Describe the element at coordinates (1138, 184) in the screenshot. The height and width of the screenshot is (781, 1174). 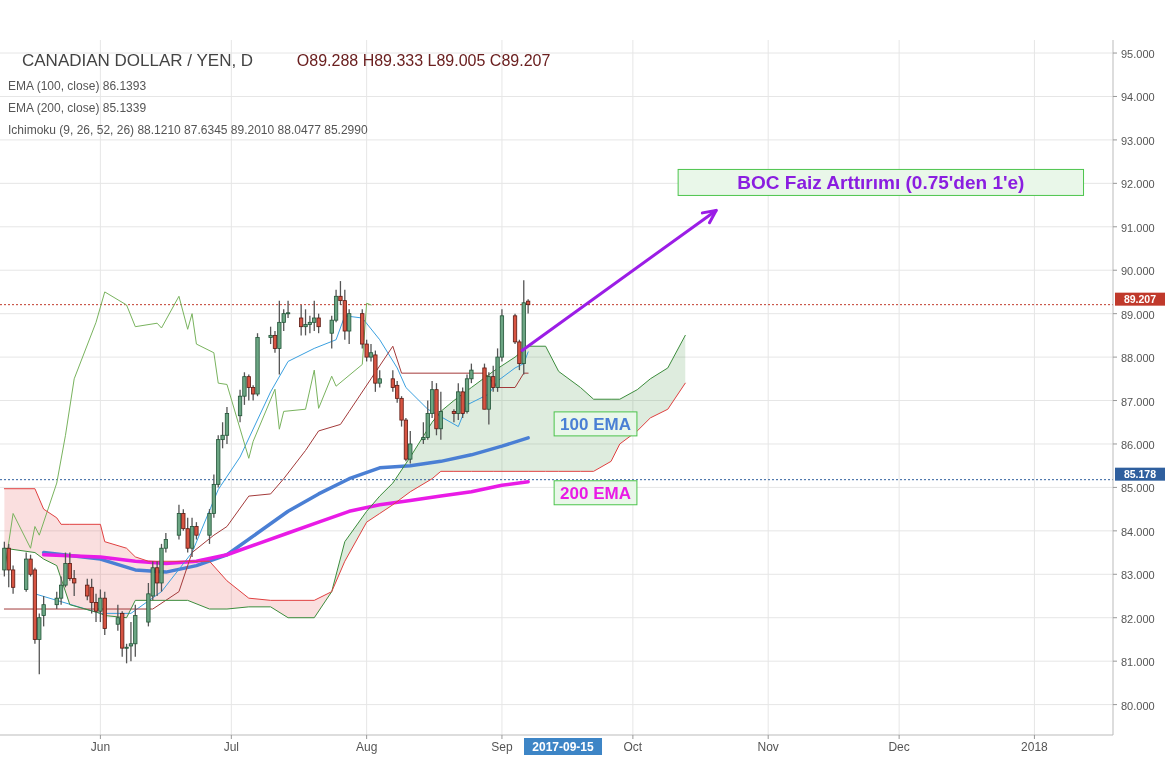
I see `y-tick-label: 92.000` at that location.